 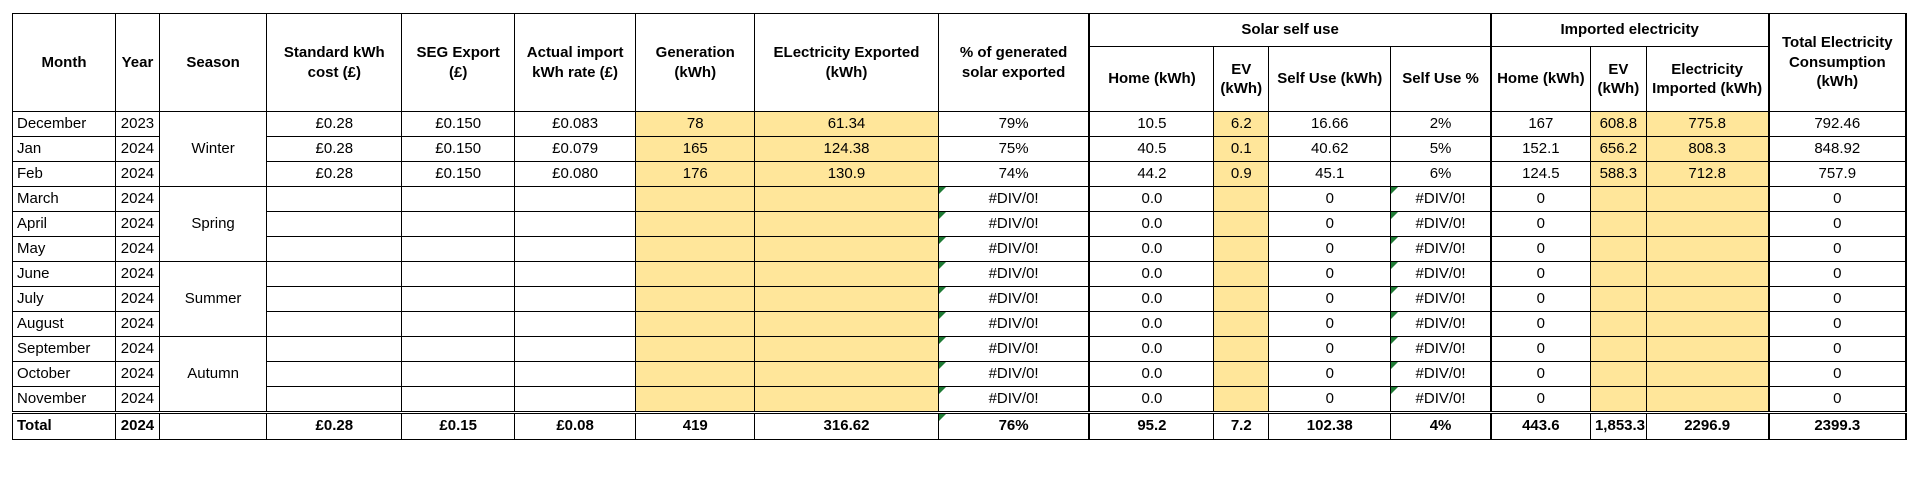 What do you see at coordinates (695, 174) in the screenshot?
I see `cell-generation: 176` at bounding box center [695, 174].